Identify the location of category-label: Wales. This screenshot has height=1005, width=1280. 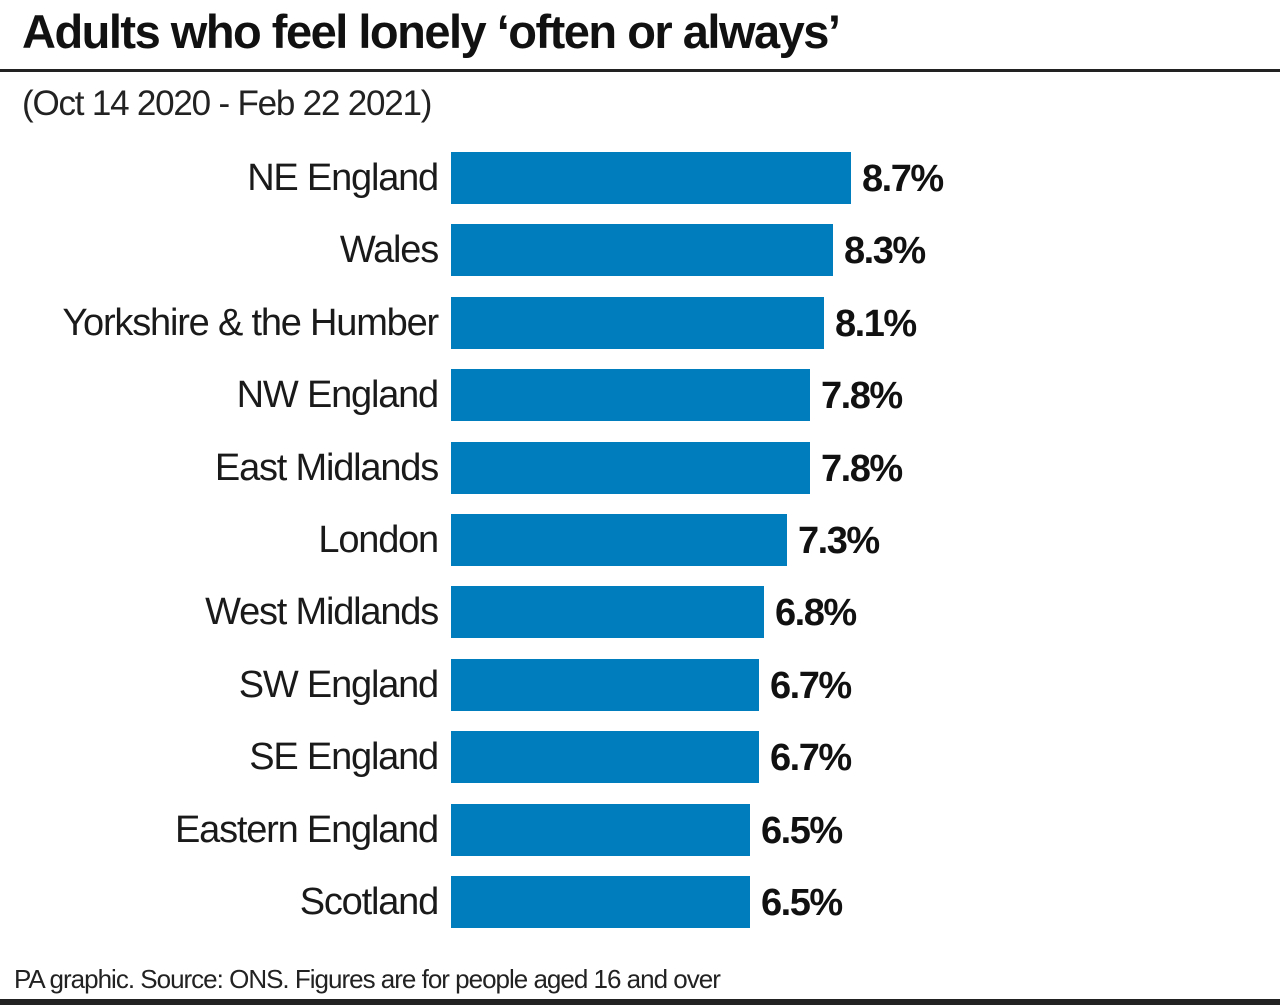
(389, 250).